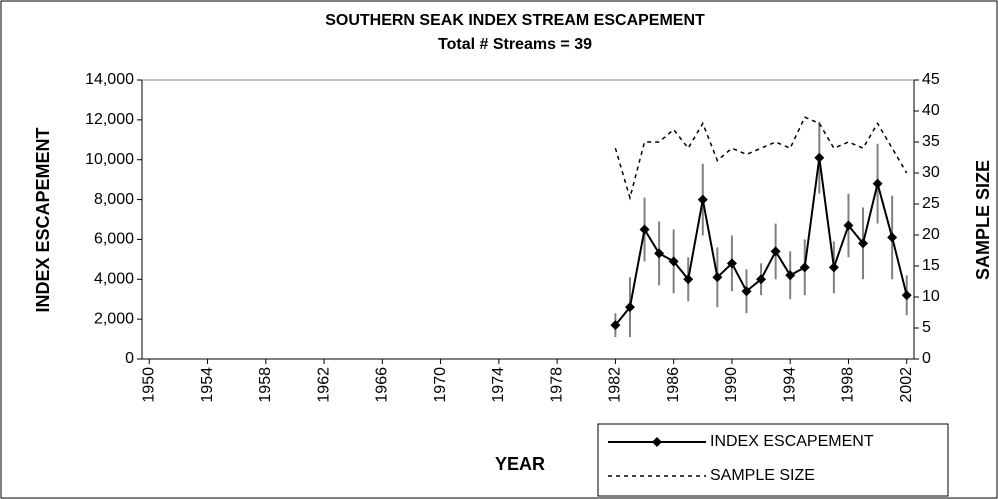 Image resolution: width=998 pixels, height=499 pixels. What do you see at coordinates (382, 385) in the screenshot?
I see `x-tick-label: 1966` at bounding box center [382, 385].